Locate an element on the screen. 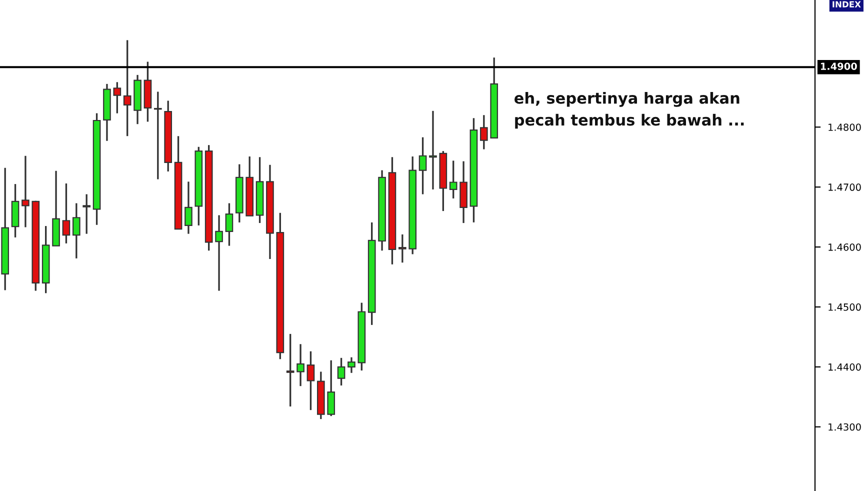 The height and width of the screenshot is (491, 865). y-tick-label: 1.4700 is located at coordinates (844, 187).